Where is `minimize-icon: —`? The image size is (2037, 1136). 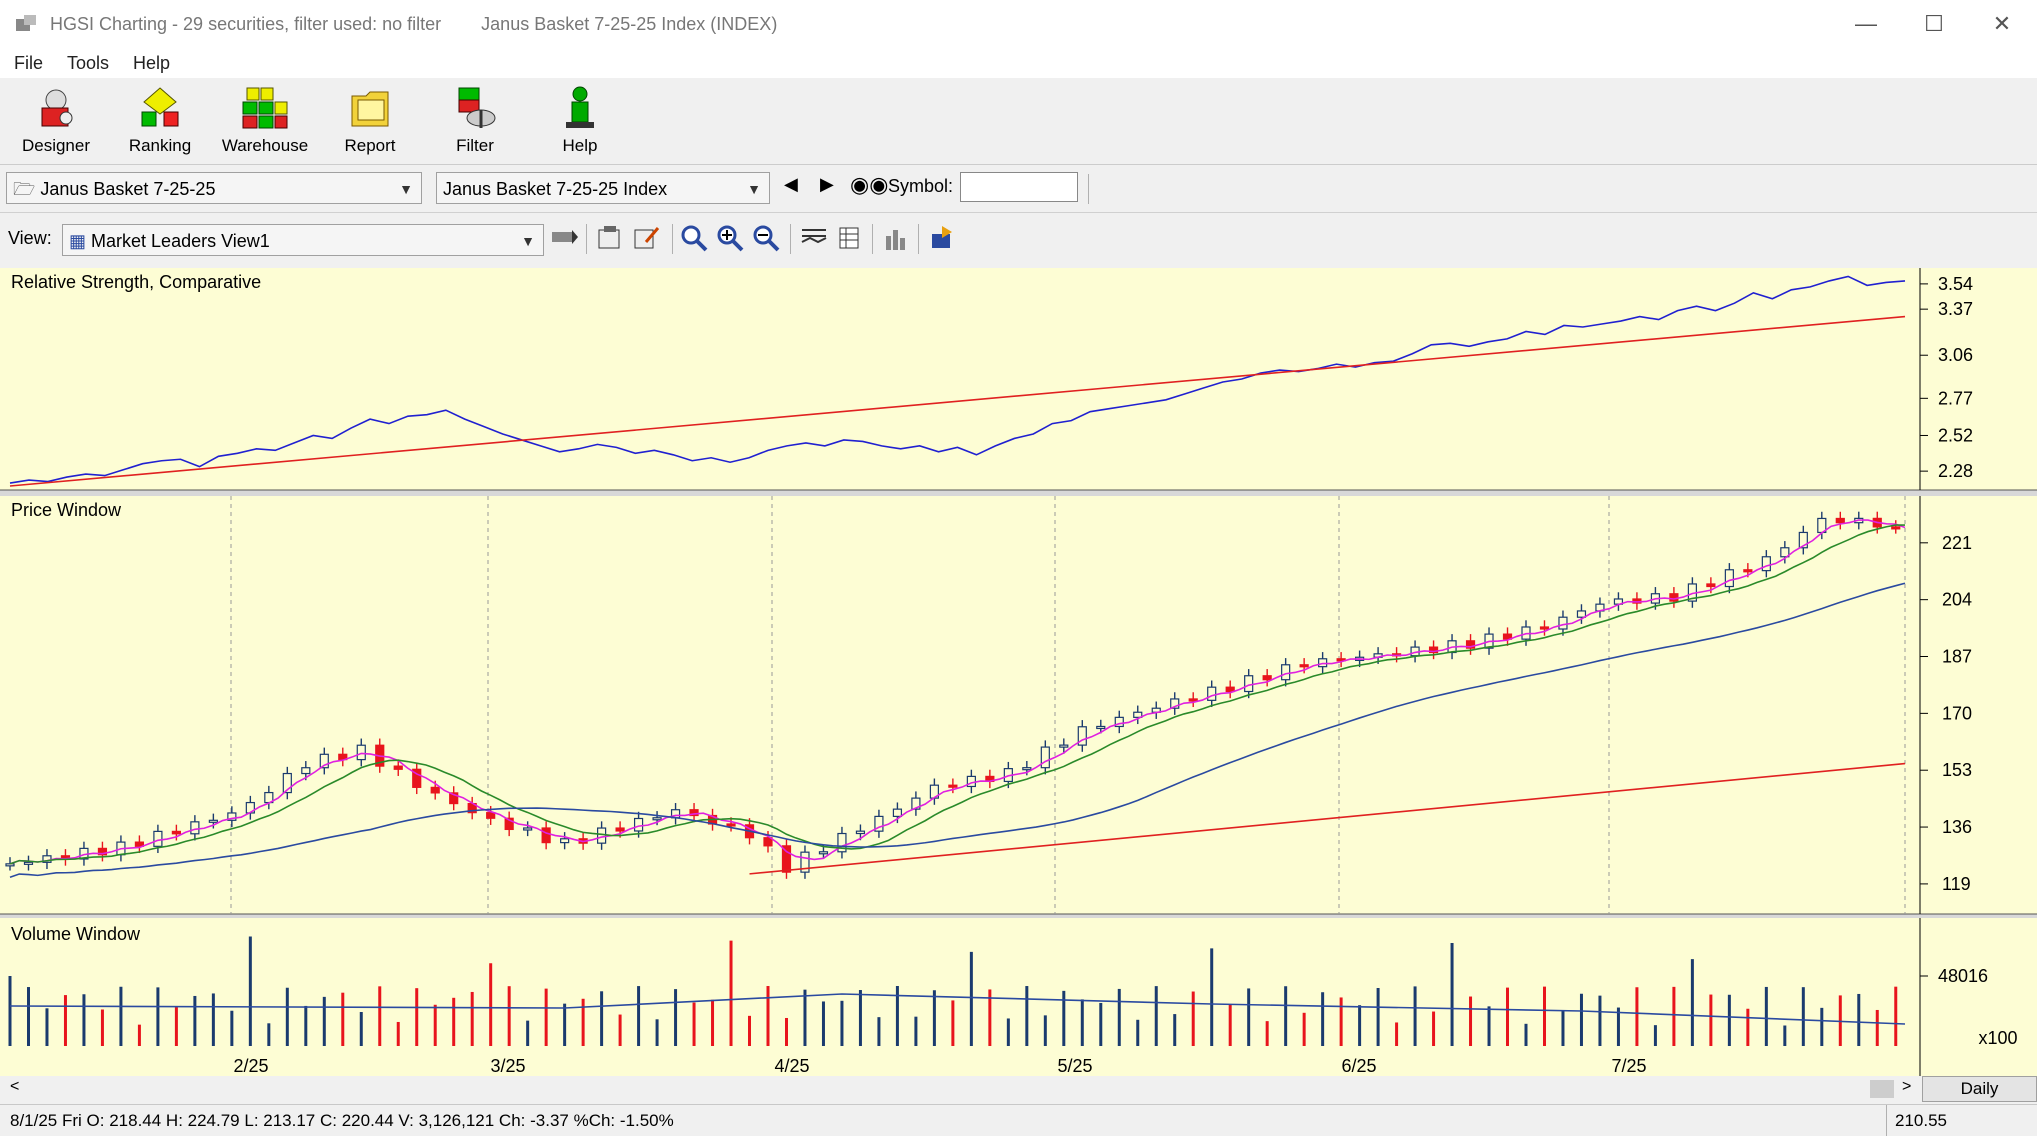 minimize-icon: — is located at coordinates (1866, 23).